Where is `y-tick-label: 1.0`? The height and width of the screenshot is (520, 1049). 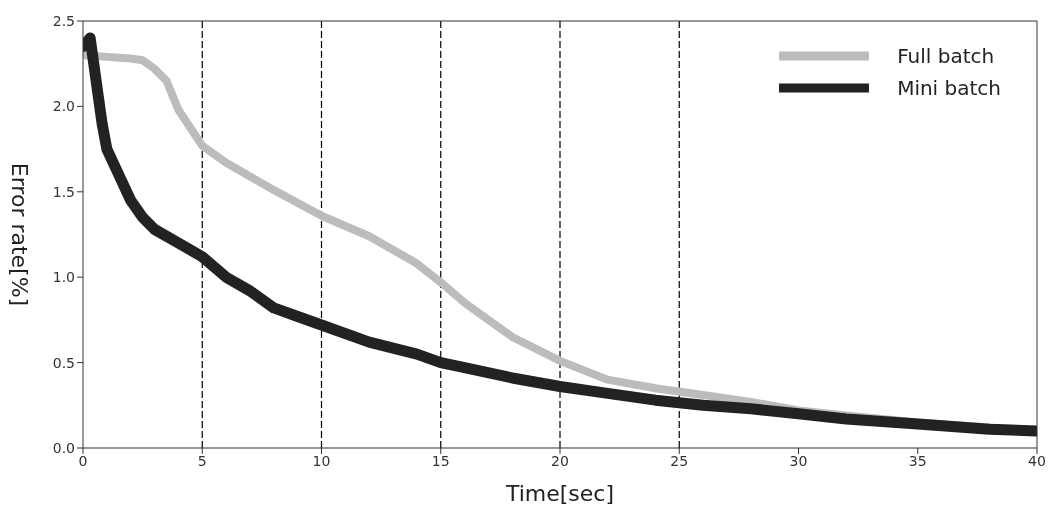 y-tick-label: 1.0 is located at coordinates (63, 277).